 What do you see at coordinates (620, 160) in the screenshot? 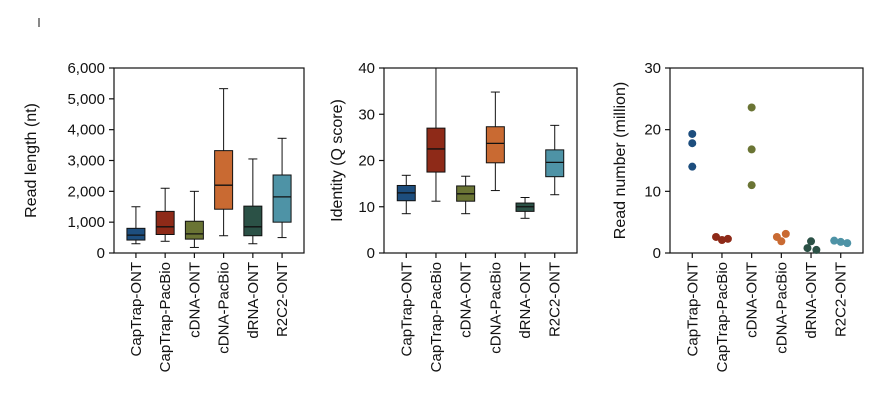
I see `y-axis-title: Read number (million)` at bounding box center [620, 160].